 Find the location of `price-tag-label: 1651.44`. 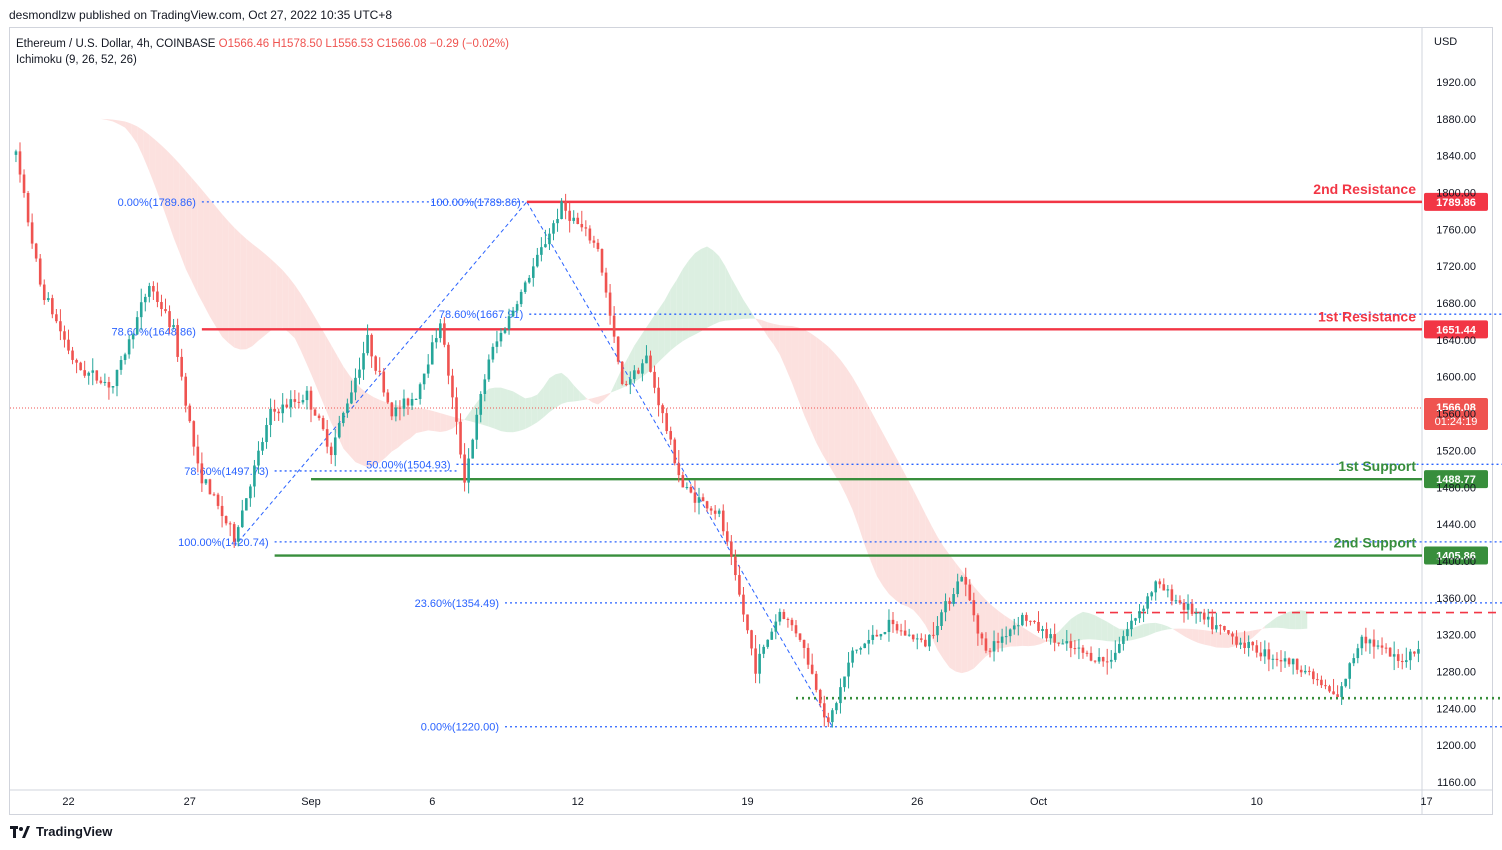

price-tag-label: 1651.44 is located at coordinates (1456, 330).